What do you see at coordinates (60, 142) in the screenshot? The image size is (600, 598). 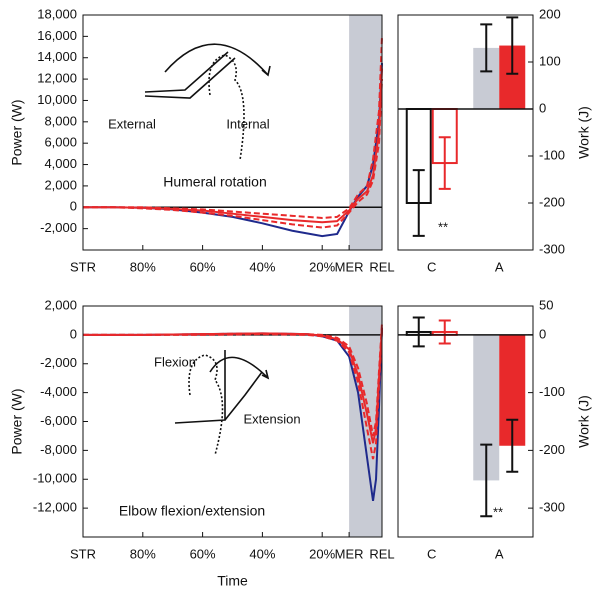 I see `y-tick-label: 6,000` at bounding box center [60, 142].